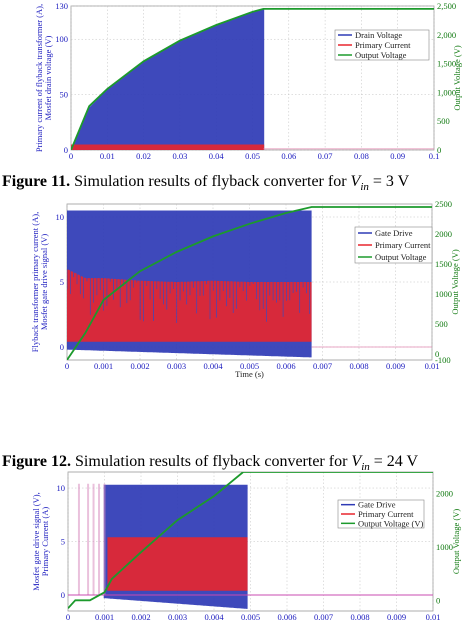  What do you see at coordinates (143, 155) in the screenshot?
I see `x-tick-label: 0.02` at bounding box center [143, 155].